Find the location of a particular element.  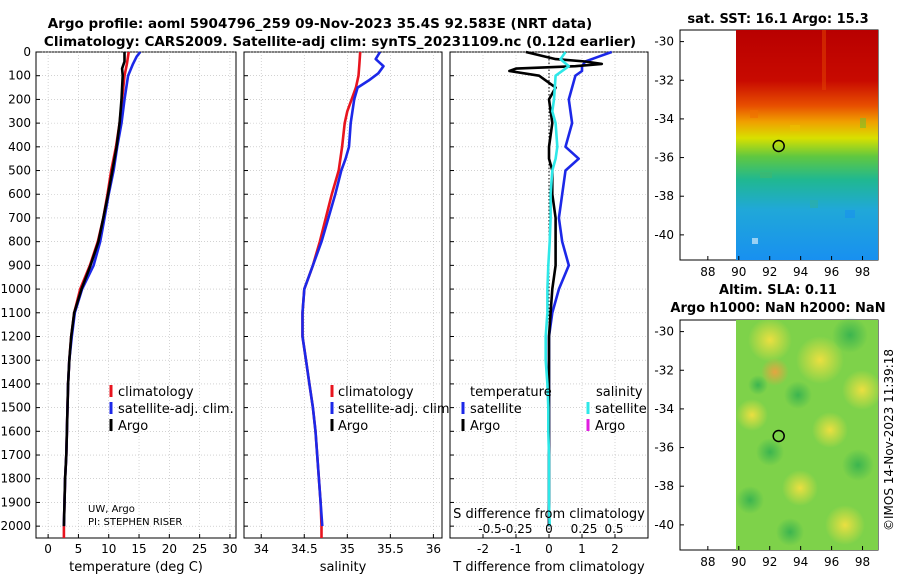

y-tick-label: 800 is located at coordinates (19, 242).